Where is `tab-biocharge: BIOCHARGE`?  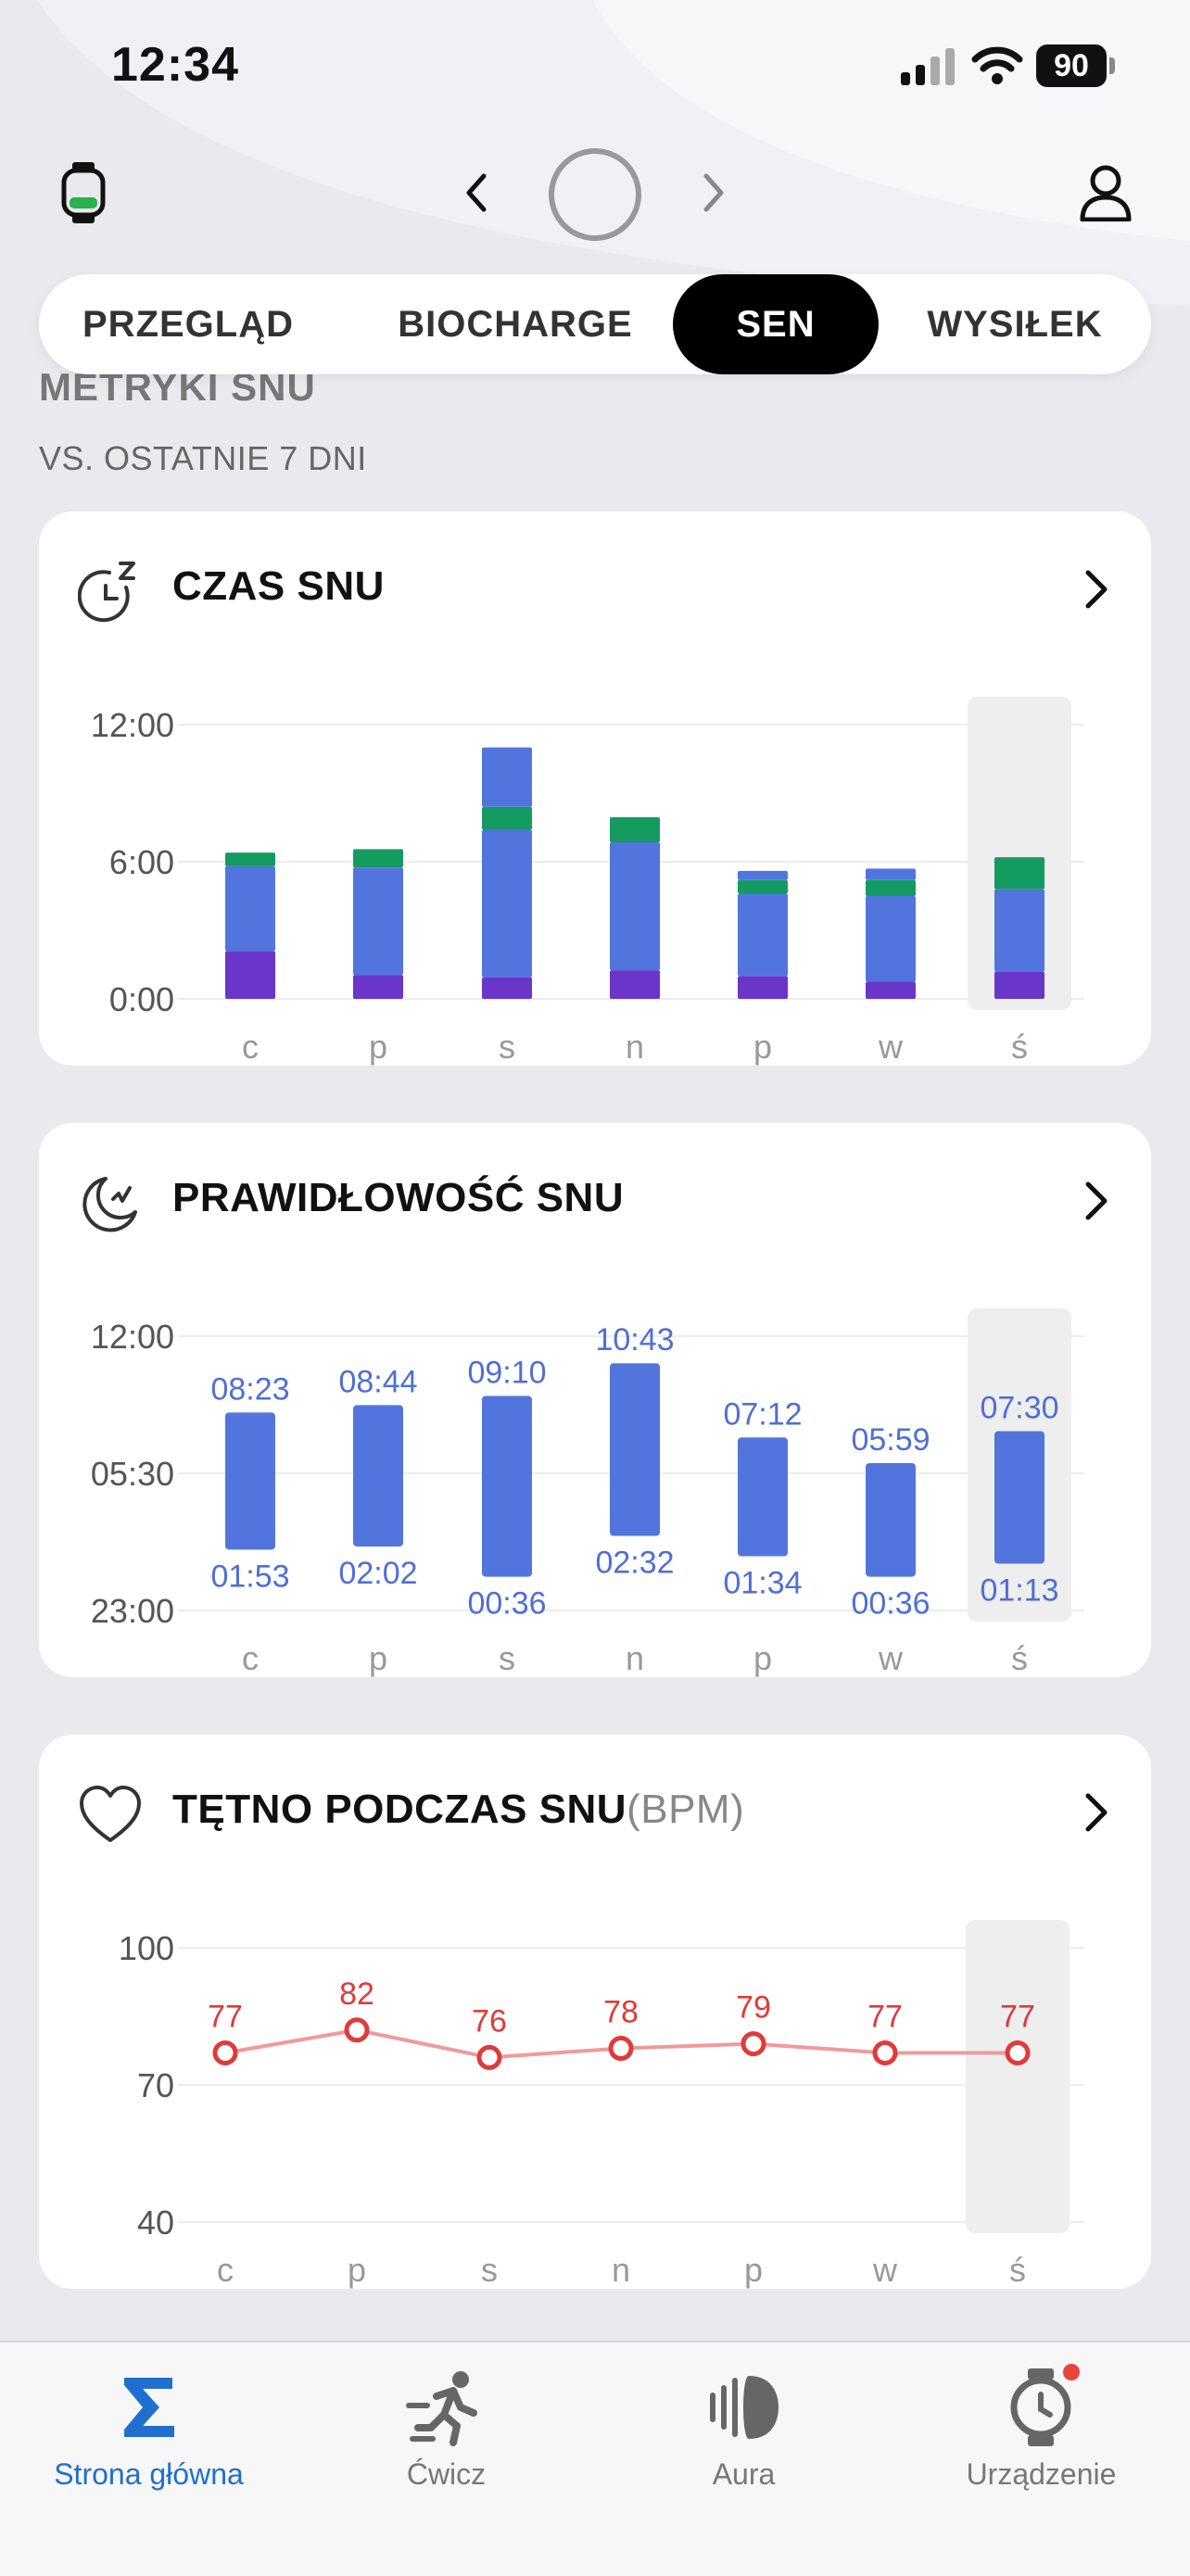 tab-biocharge: BIOCHARGE is located at coordinates (515, 324).